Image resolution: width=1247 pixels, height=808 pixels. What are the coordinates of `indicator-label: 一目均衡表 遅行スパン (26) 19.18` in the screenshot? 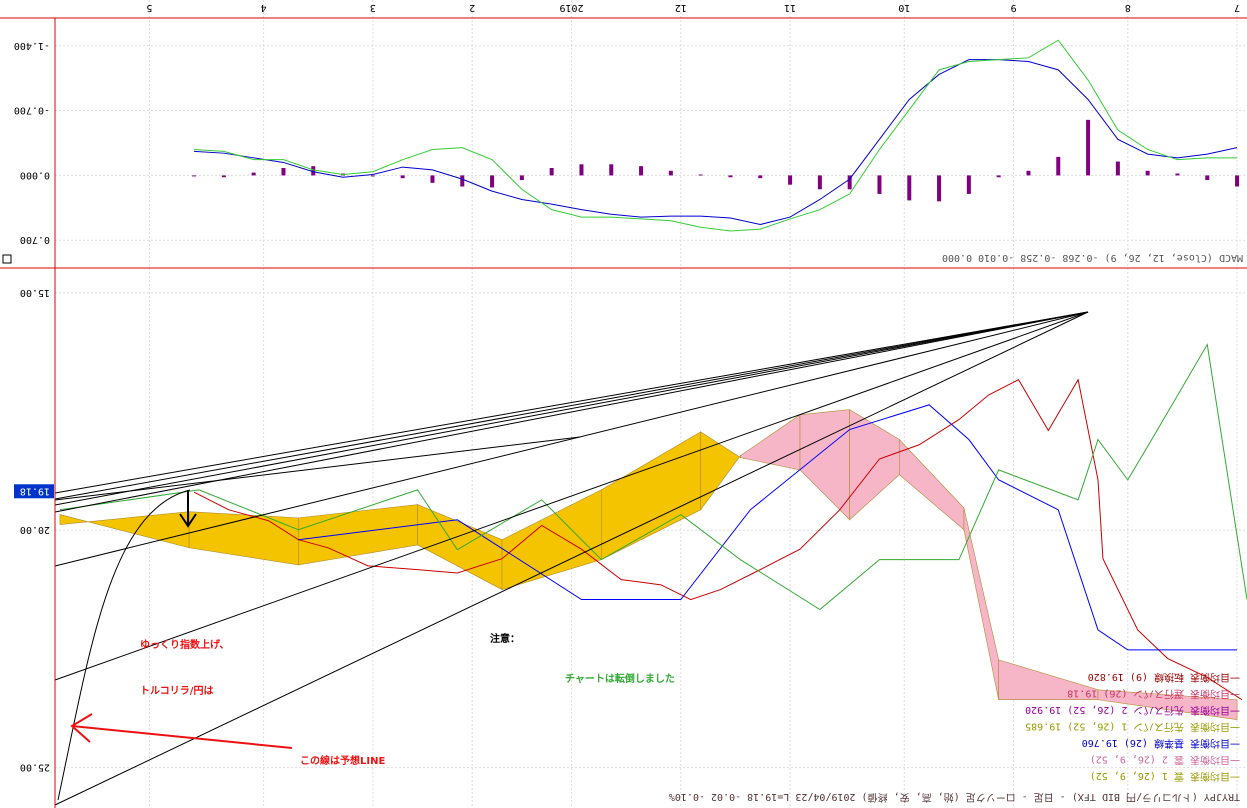 It's located at (1153, 694).